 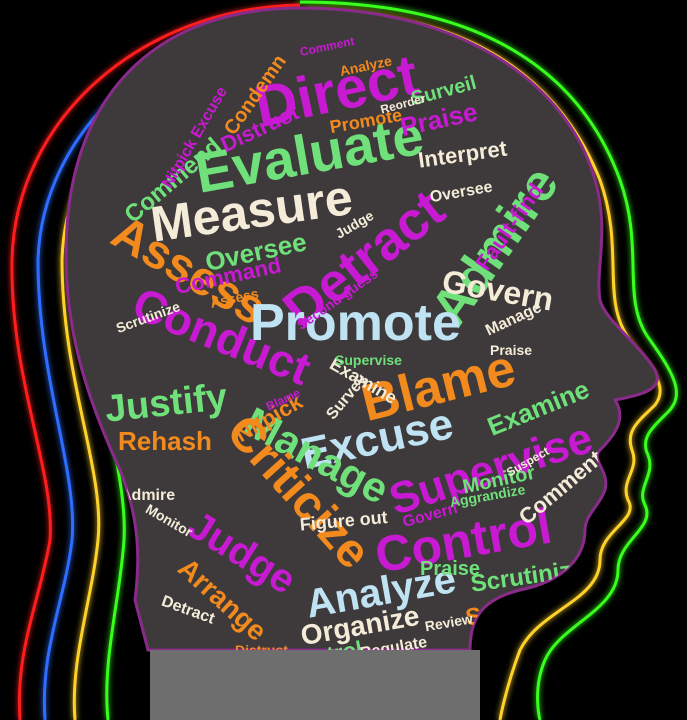 I want to click on word-praise-mid: Praise, so click(x=450, y=569).